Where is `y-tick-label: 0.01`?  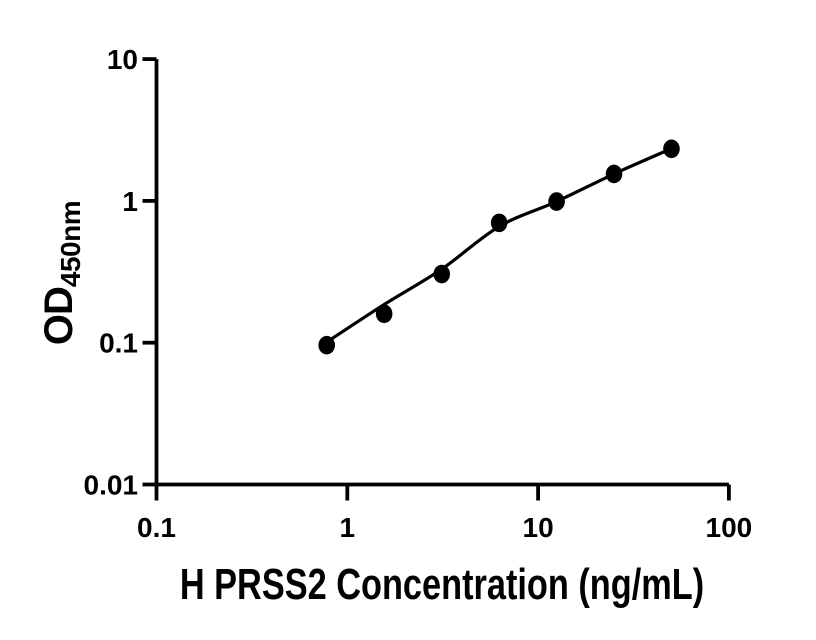
y-tick-label: 0.01 is located at coordinates (111, 485).